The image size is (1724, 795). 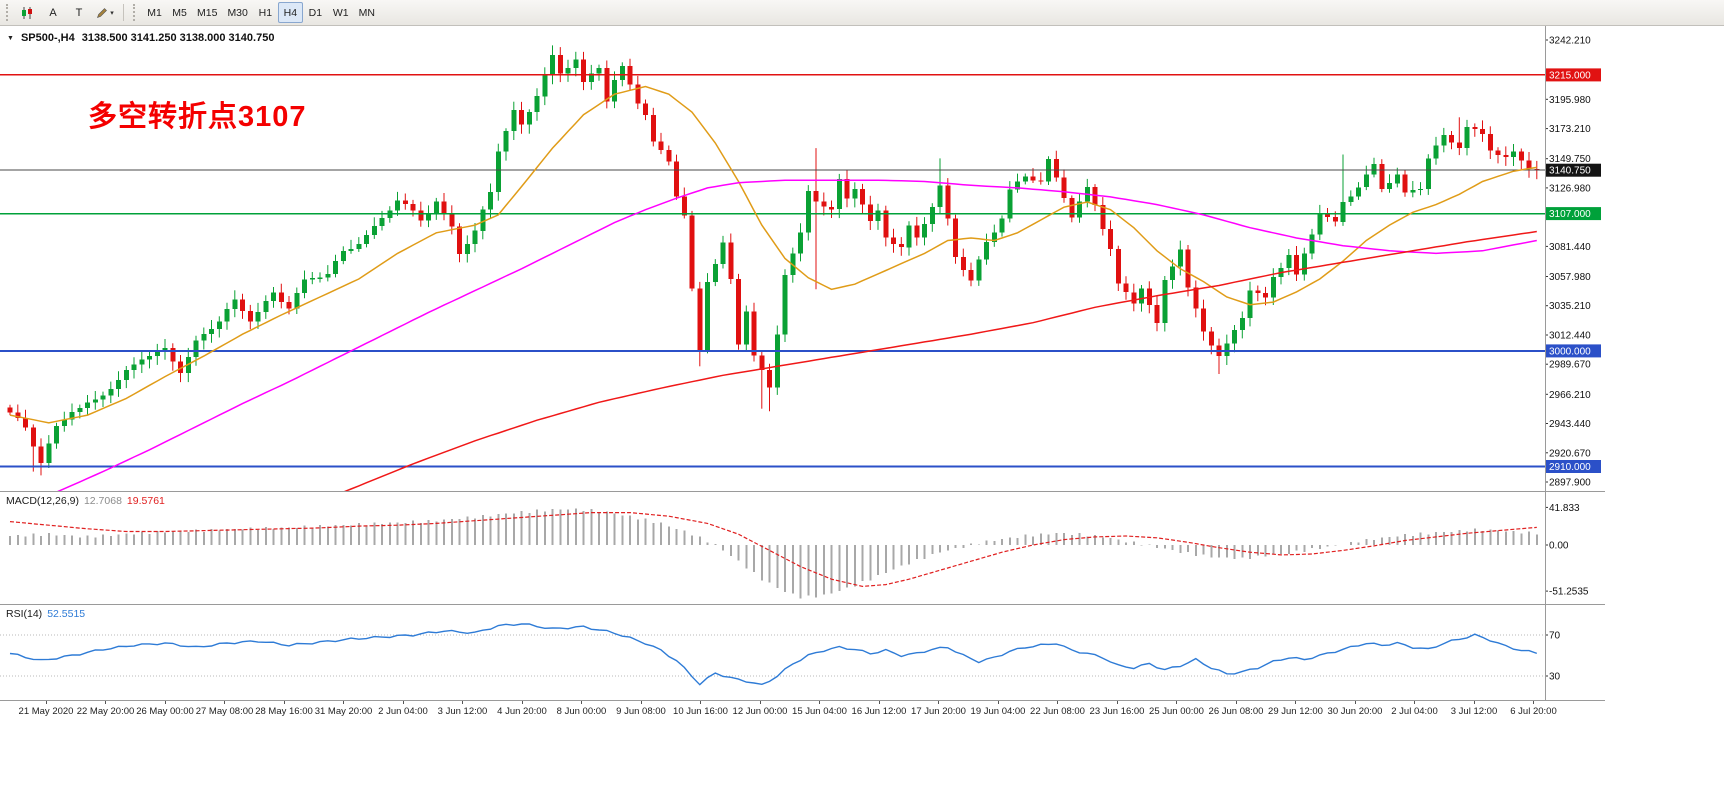 What do you see at coordinates (1570, 247) in the screenshot?
I see `price-tick-label: 3081.440` at bounding box center [1570, 247].